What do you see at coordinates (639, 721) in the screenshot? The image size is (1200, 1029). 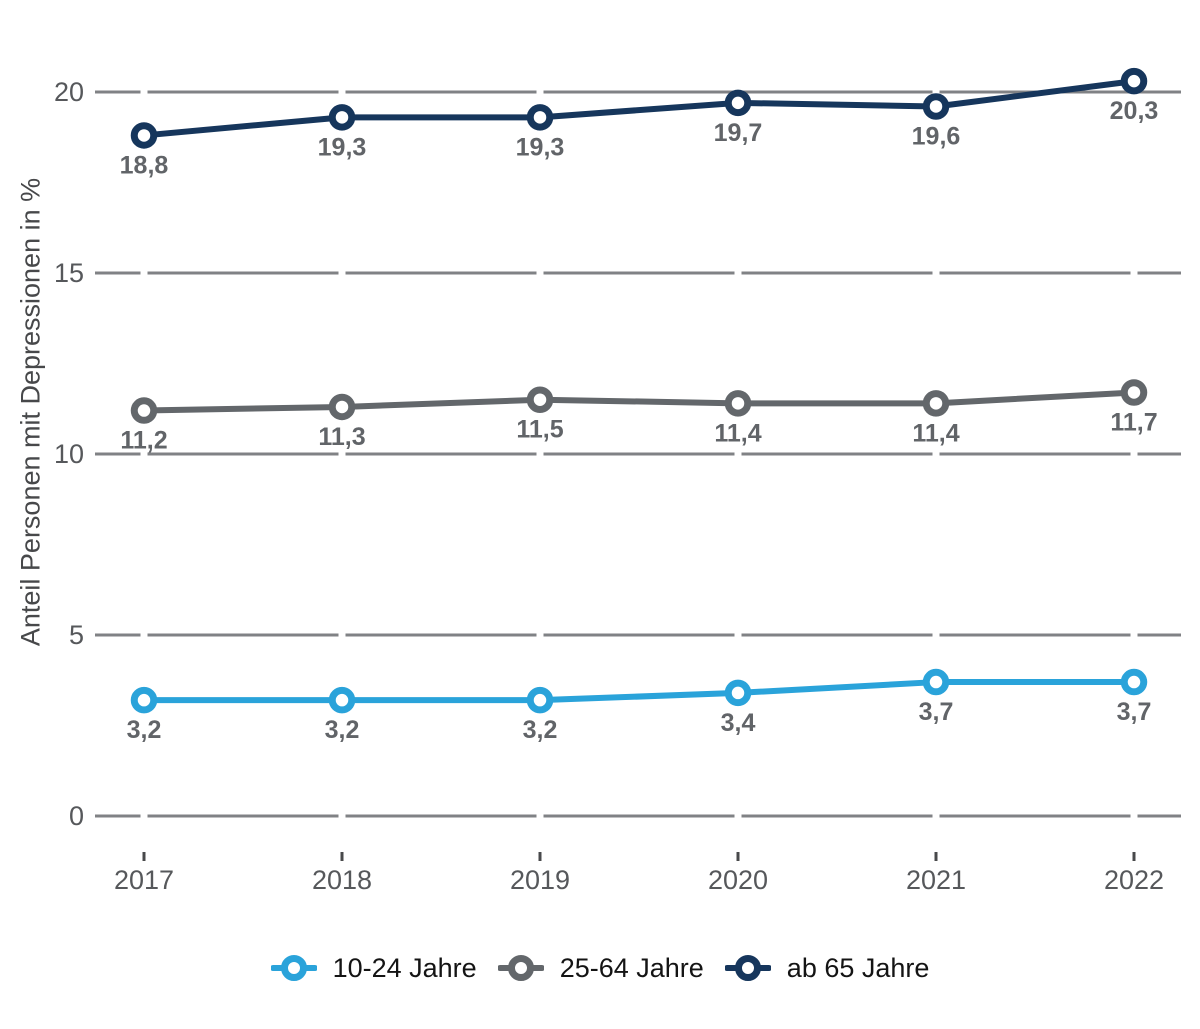 I see `value-labels: 3,2 3,2 3,2 3,4 3,7 3,7` at bounding box center [639, 721].